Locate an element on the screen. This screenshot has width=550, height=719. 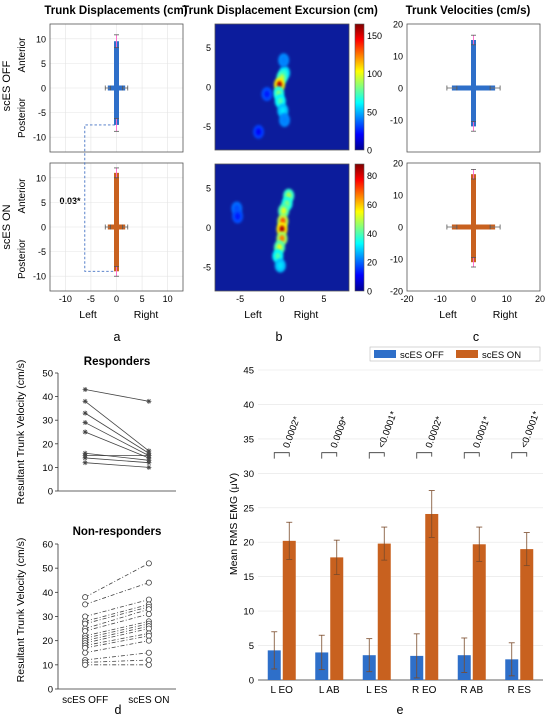
a-top-horizontal-bar is located at coordinates (116, 88).